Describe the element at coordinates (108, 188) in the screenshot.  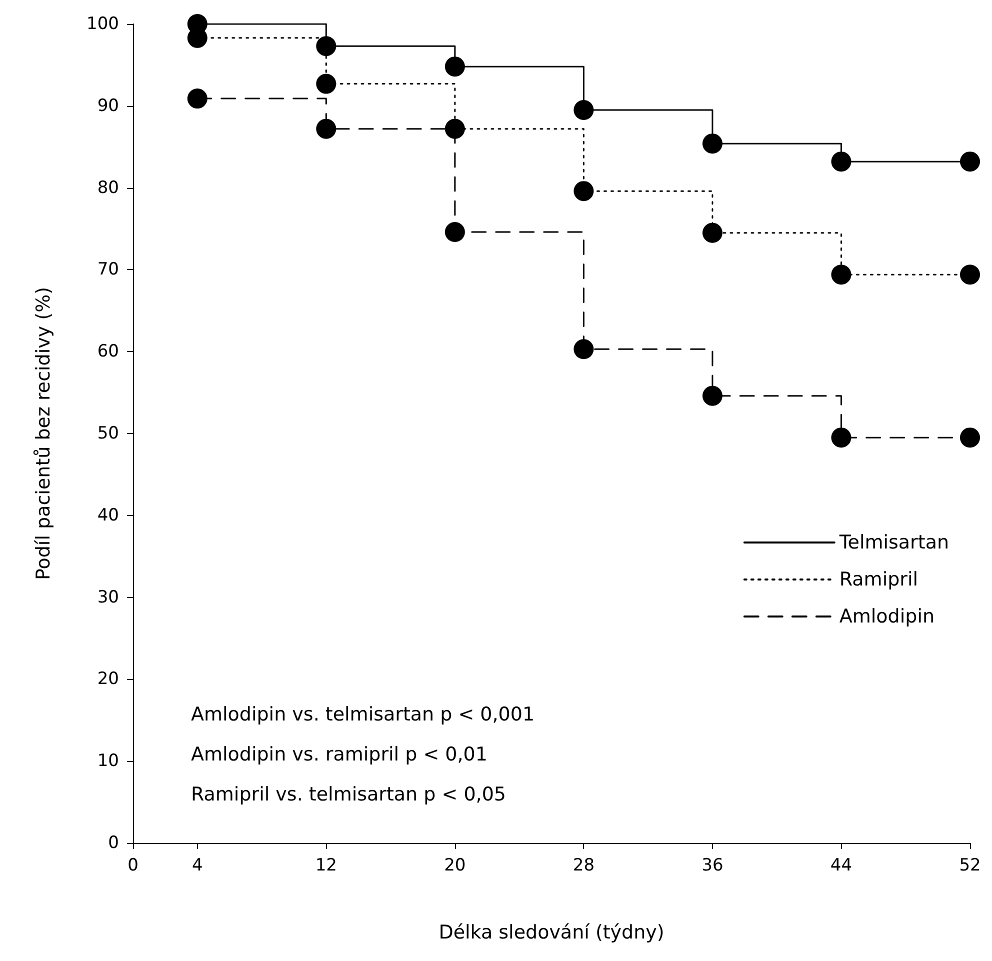
I see `y-tick-label: 80` at that location.